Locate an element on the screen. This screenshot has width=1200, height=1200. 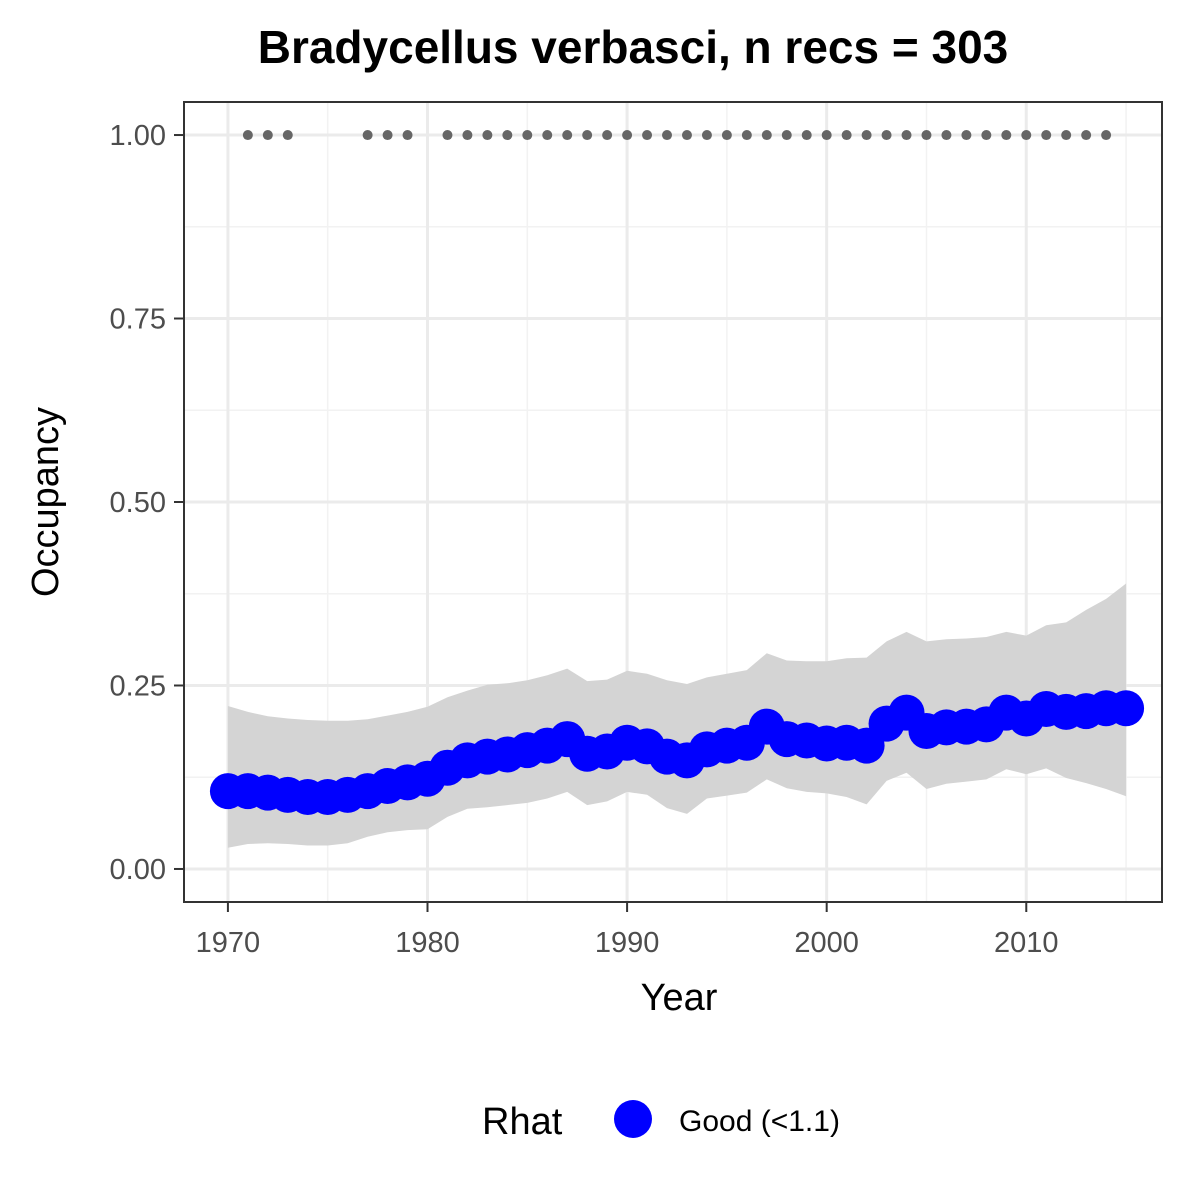
x-tick-label: 1980 is located at coordinates (427, 943).